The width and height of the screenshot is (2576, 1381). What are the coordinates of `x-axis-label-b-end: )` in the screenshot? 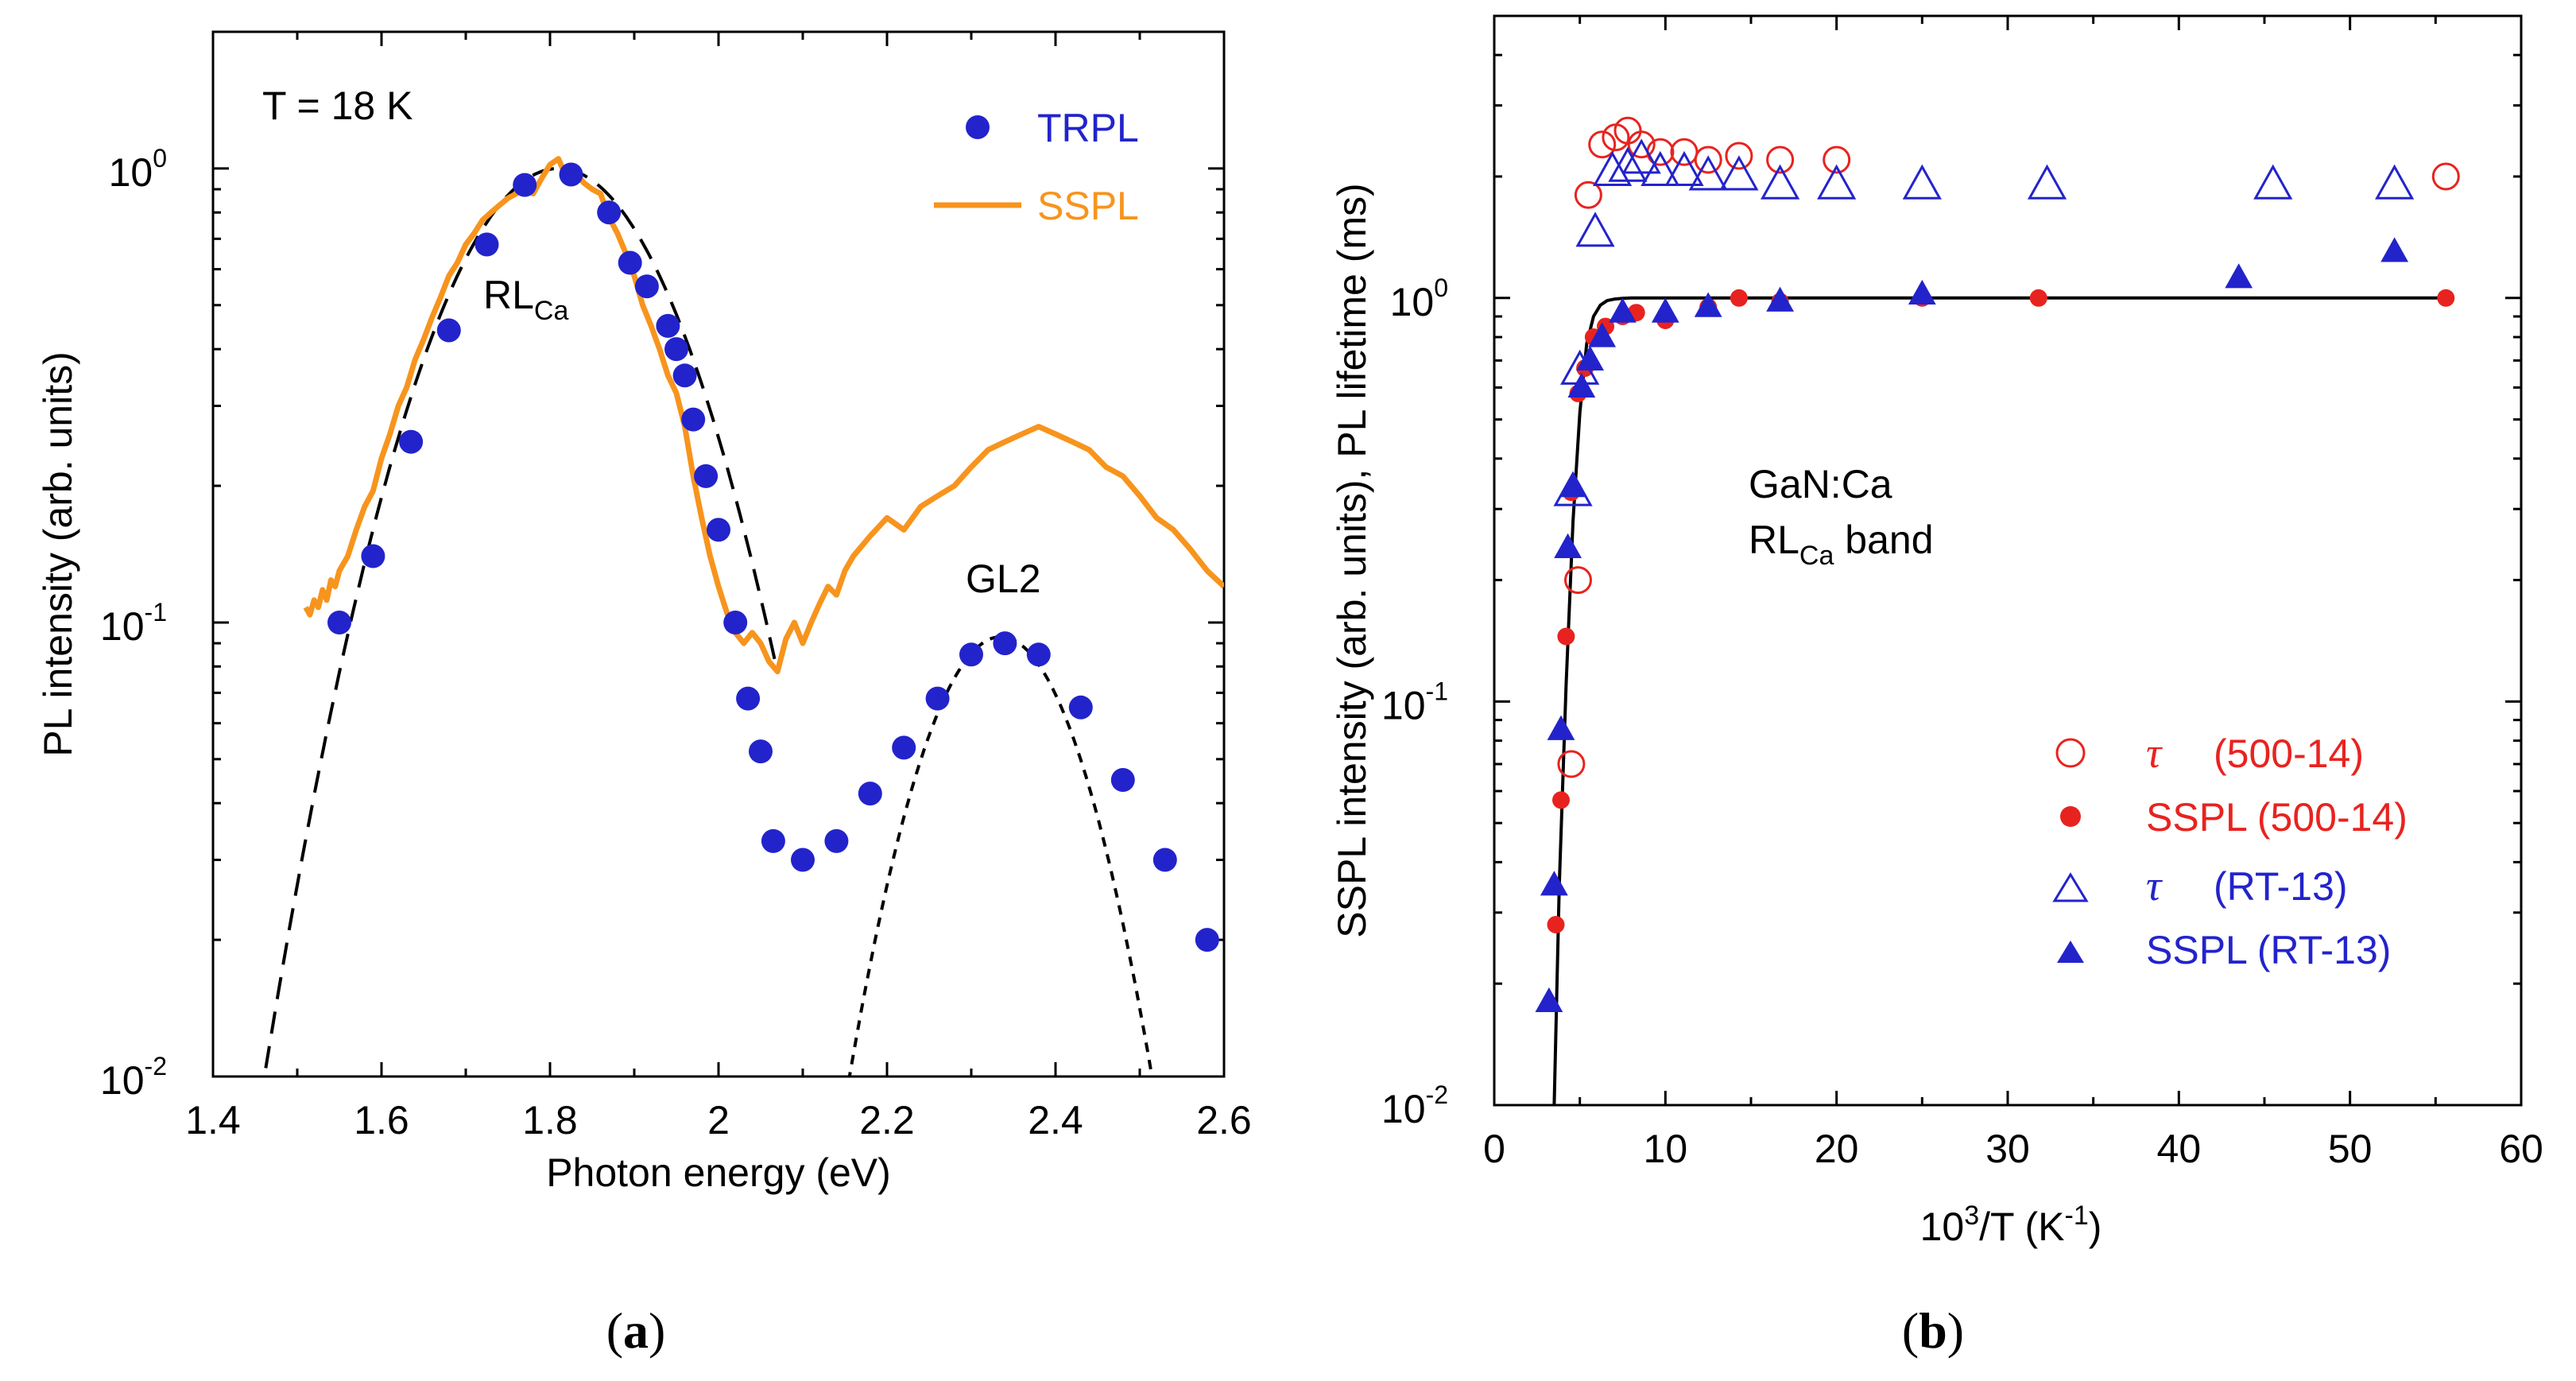 It's located at (2095, 1227).